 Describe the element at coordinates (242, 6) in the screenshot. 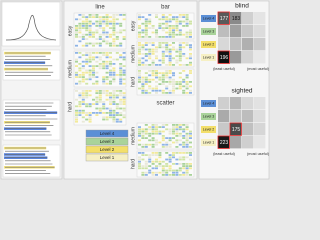

I see `heatmap-title: blind` at that location.